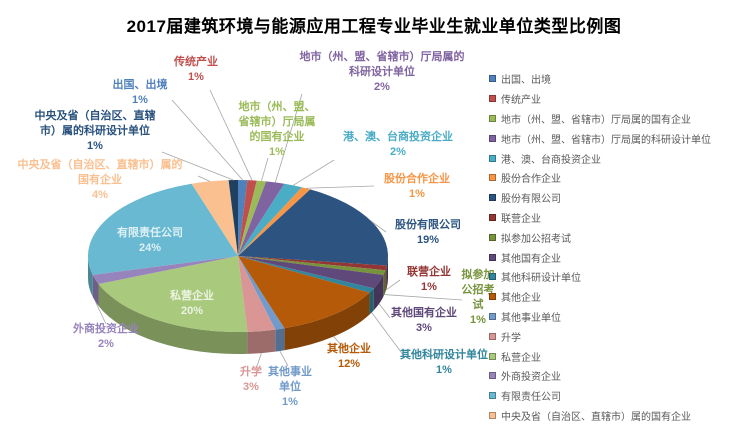  Describe the element at coordinates (521, 299) in the screenshot. I see `legend-label: 其他企业` at that location.